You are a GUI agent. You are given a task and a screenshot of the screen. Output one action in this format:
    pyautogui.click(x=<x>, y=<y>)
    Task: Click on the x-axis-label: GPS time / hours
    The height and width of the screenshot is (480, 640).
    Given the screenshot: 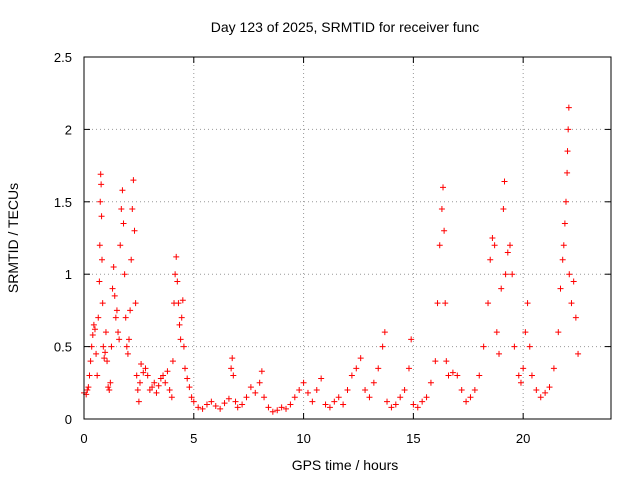 What is the action you would take?
    pyautogui.click(x=345, y=465)
    